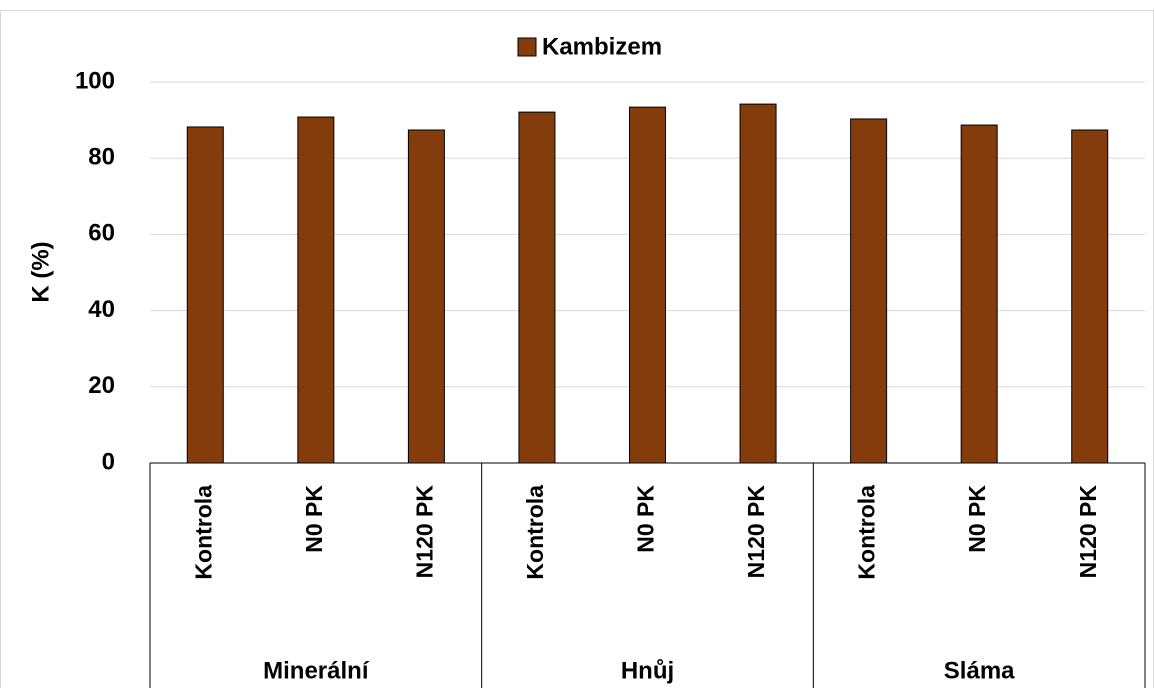 The height and width of the screenshot is (688, 1154). Describe the element at coordinates (101, 309) in the screenshot. I see `y-tick-label: 40` at that location.